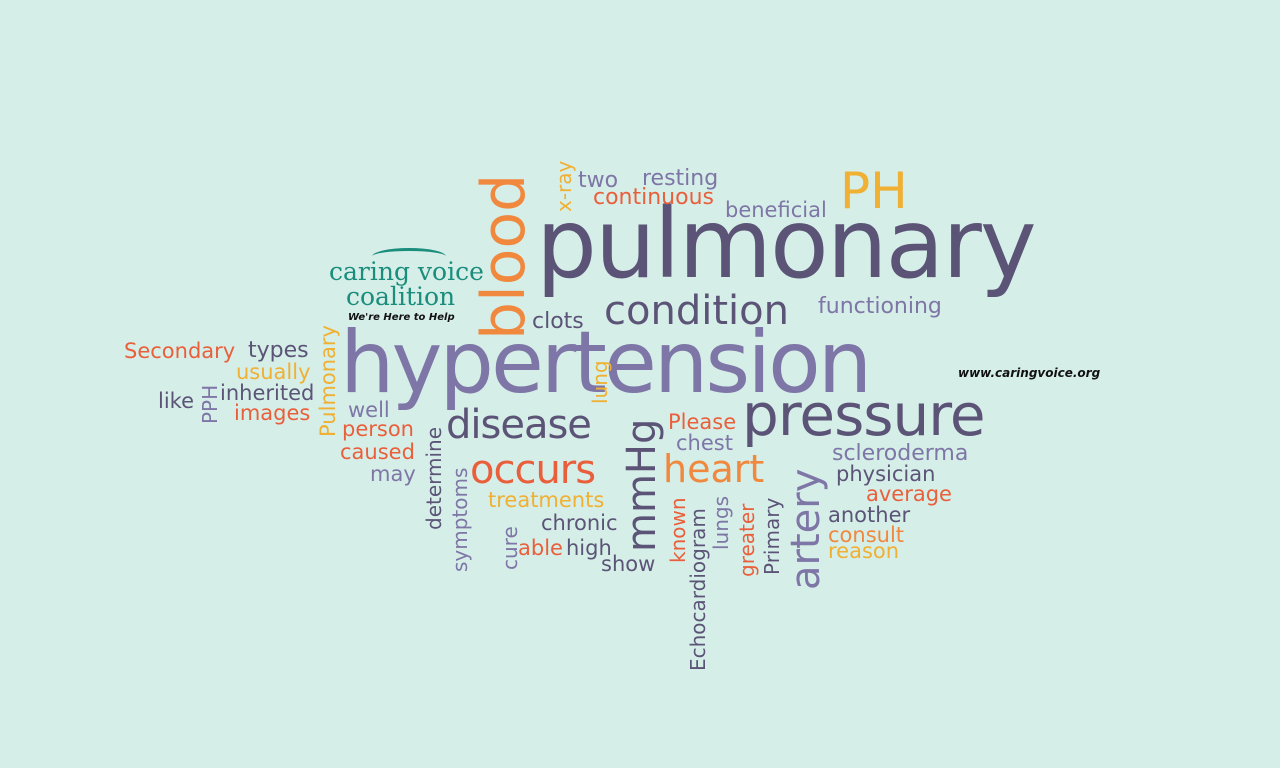 The width and height of the screenshot is (1280, 768). I want to click on word-please: Please, so click(702, 422).